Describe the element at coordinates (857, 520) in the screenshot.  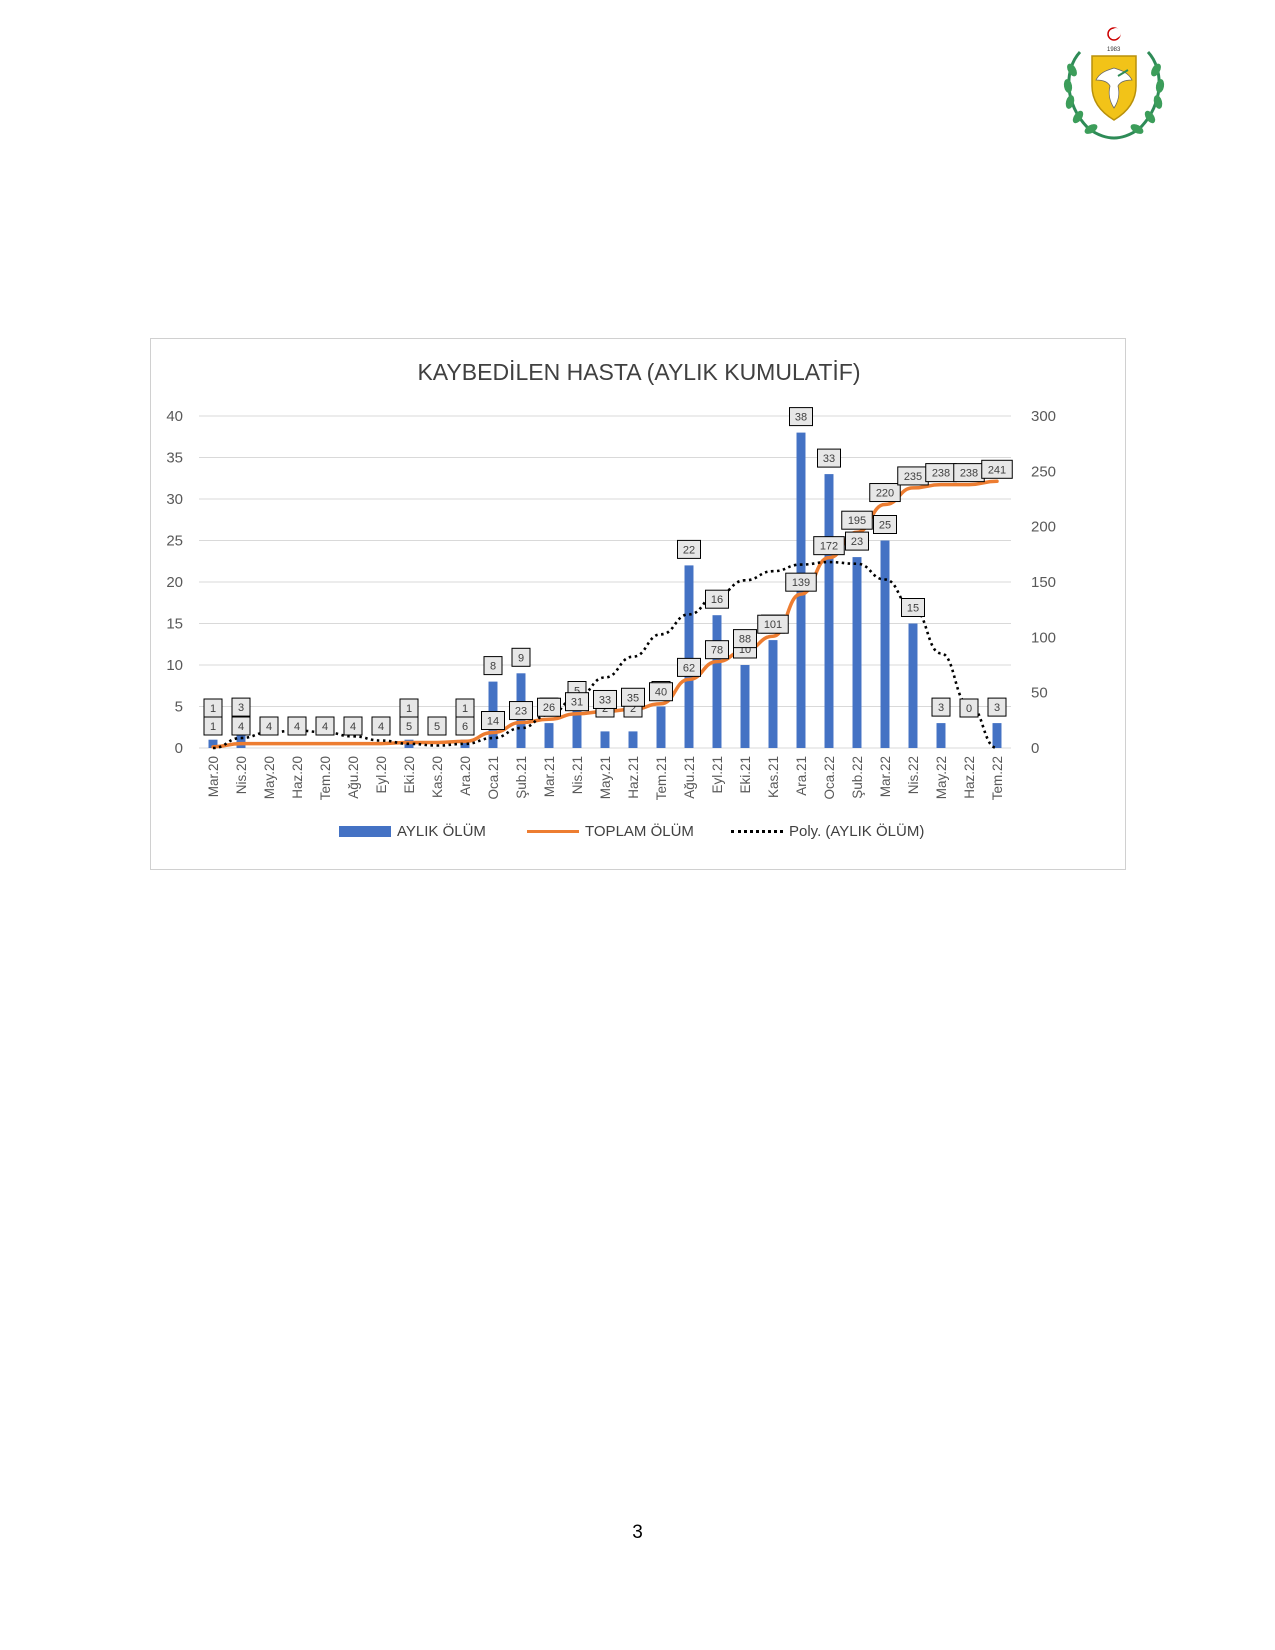
I see `data-label-toplam-olum: 195` at that location.